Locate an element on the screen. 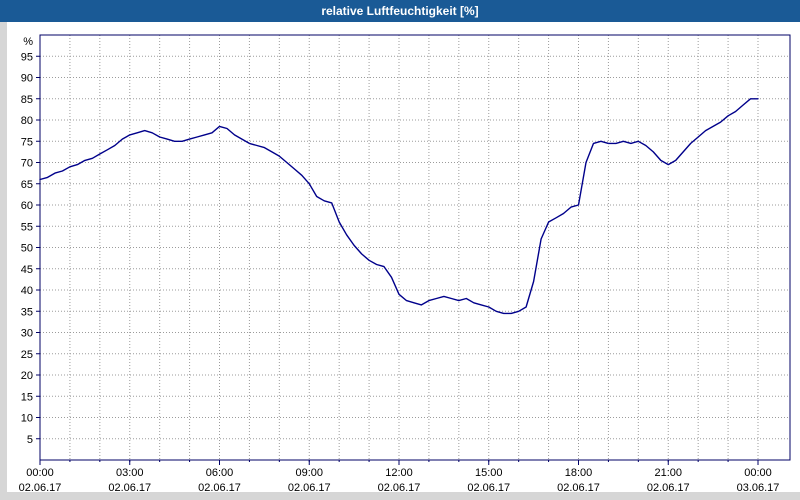 The width and height of the screenshot is (800, 500). chart-title: relative Luftfeuchtigkeit [%] is located at coordinates (400, 11).